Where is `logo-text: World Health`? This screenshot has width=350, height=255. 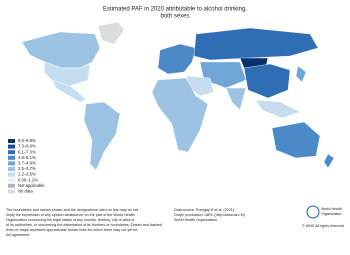
logo-text: World Health is located at coordinates (331, 209).